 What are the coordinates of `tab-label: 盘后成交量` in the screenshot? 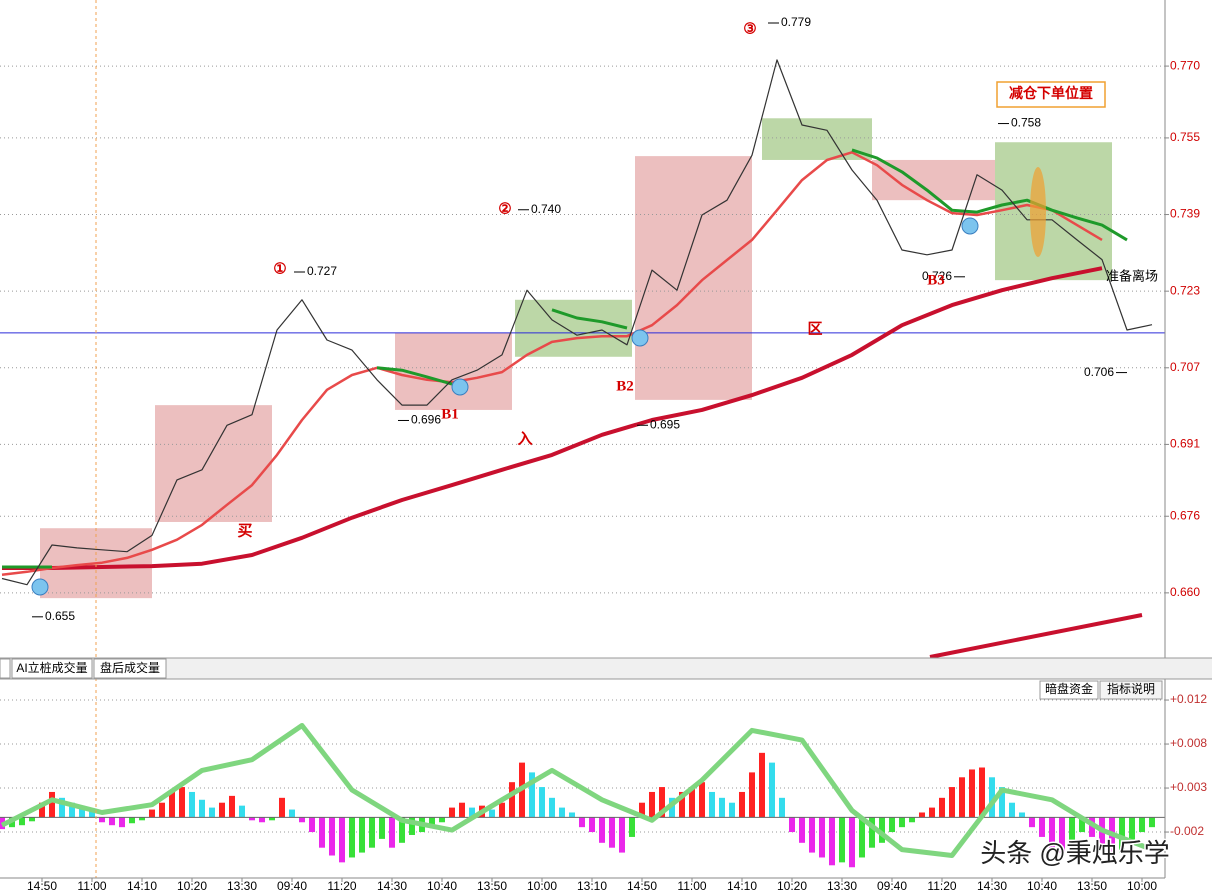 It's located at (130, 667).